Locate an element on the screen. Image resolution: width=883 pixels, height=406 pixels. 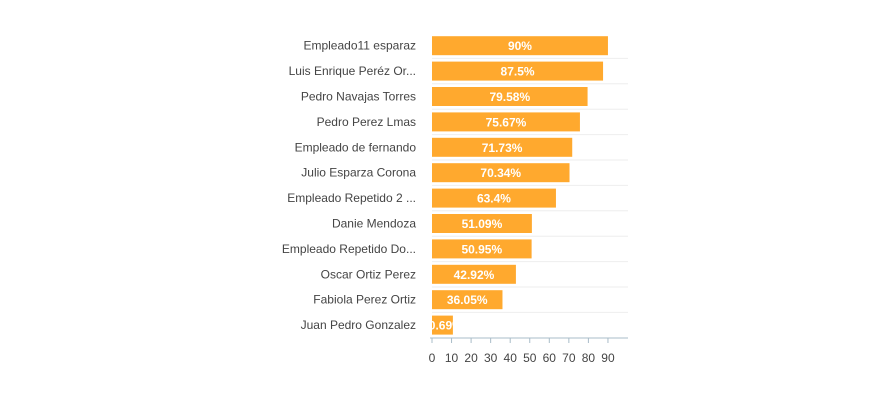
category-label: Juan Pedro Gonzalez is located at coordinates (358, 325).